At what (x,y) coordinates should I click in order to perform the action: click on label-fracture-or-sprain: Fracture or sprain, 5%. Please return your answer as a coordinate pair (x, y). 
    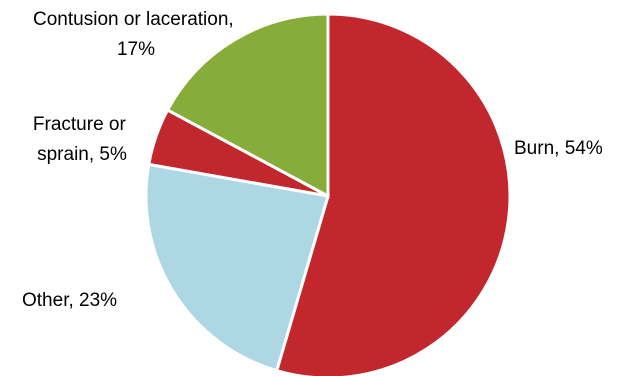
    Looking at the image, I should click on (82, 139).